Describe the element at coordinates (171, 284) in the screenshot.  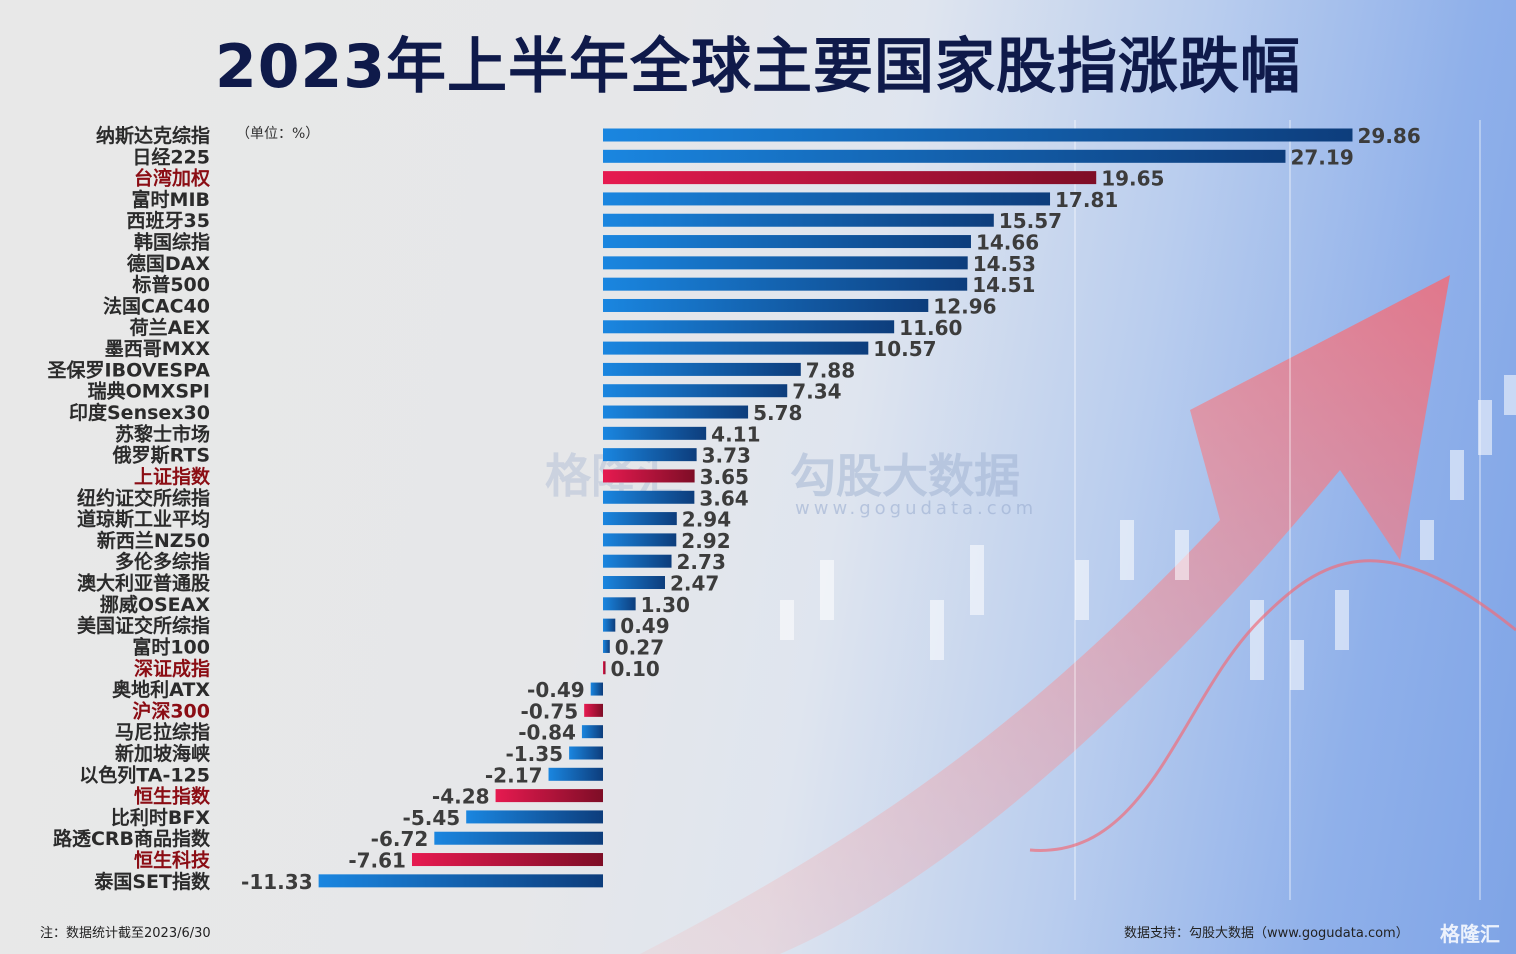
I see `category-label: 标普500` at that location.